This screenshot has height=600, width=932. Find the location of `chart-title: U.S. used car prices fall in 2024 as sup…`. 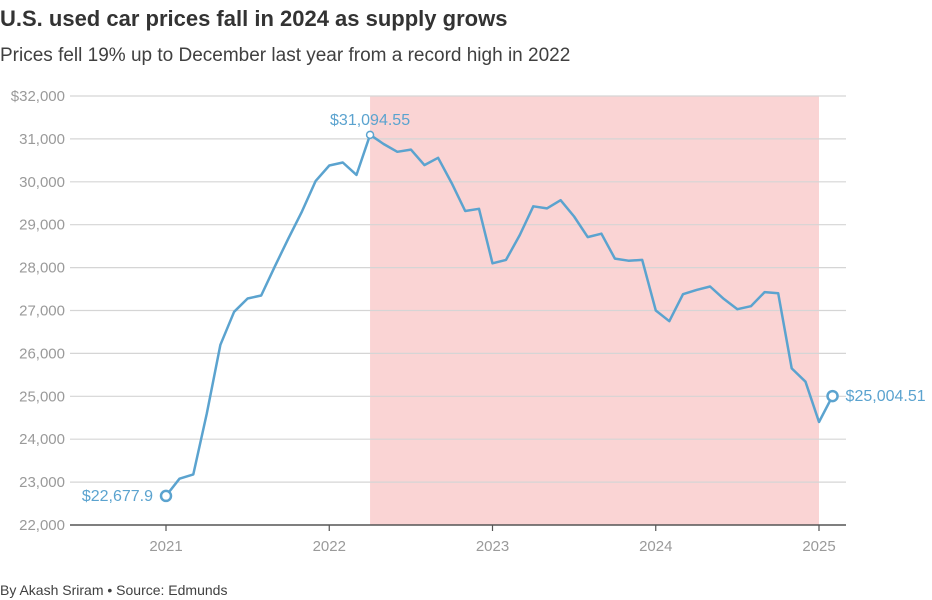

chart-title: U.S. used car prices fall in 2024 as sup… is located at coordinates (254, 18).